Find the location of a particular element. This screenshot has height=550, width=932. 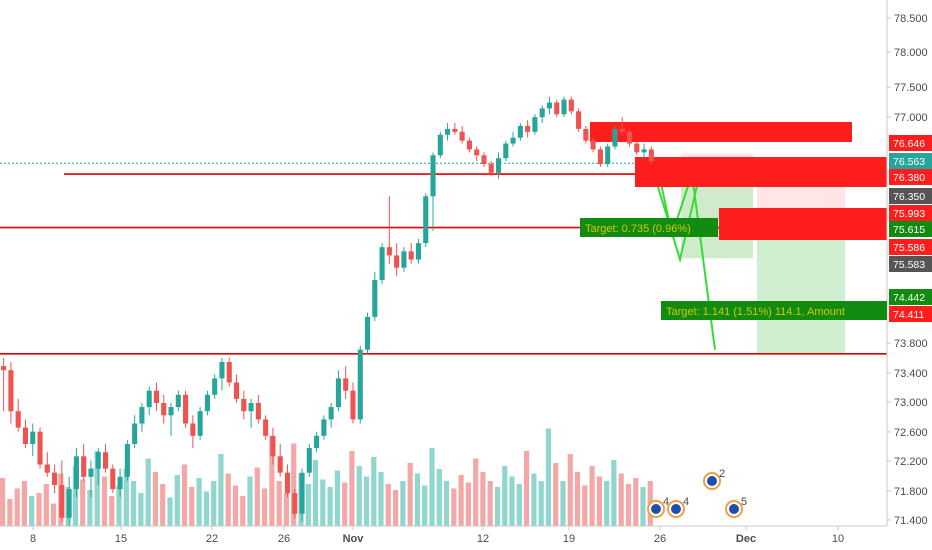

y-tick-label: 73.800 is located at coordinates (911, 344).